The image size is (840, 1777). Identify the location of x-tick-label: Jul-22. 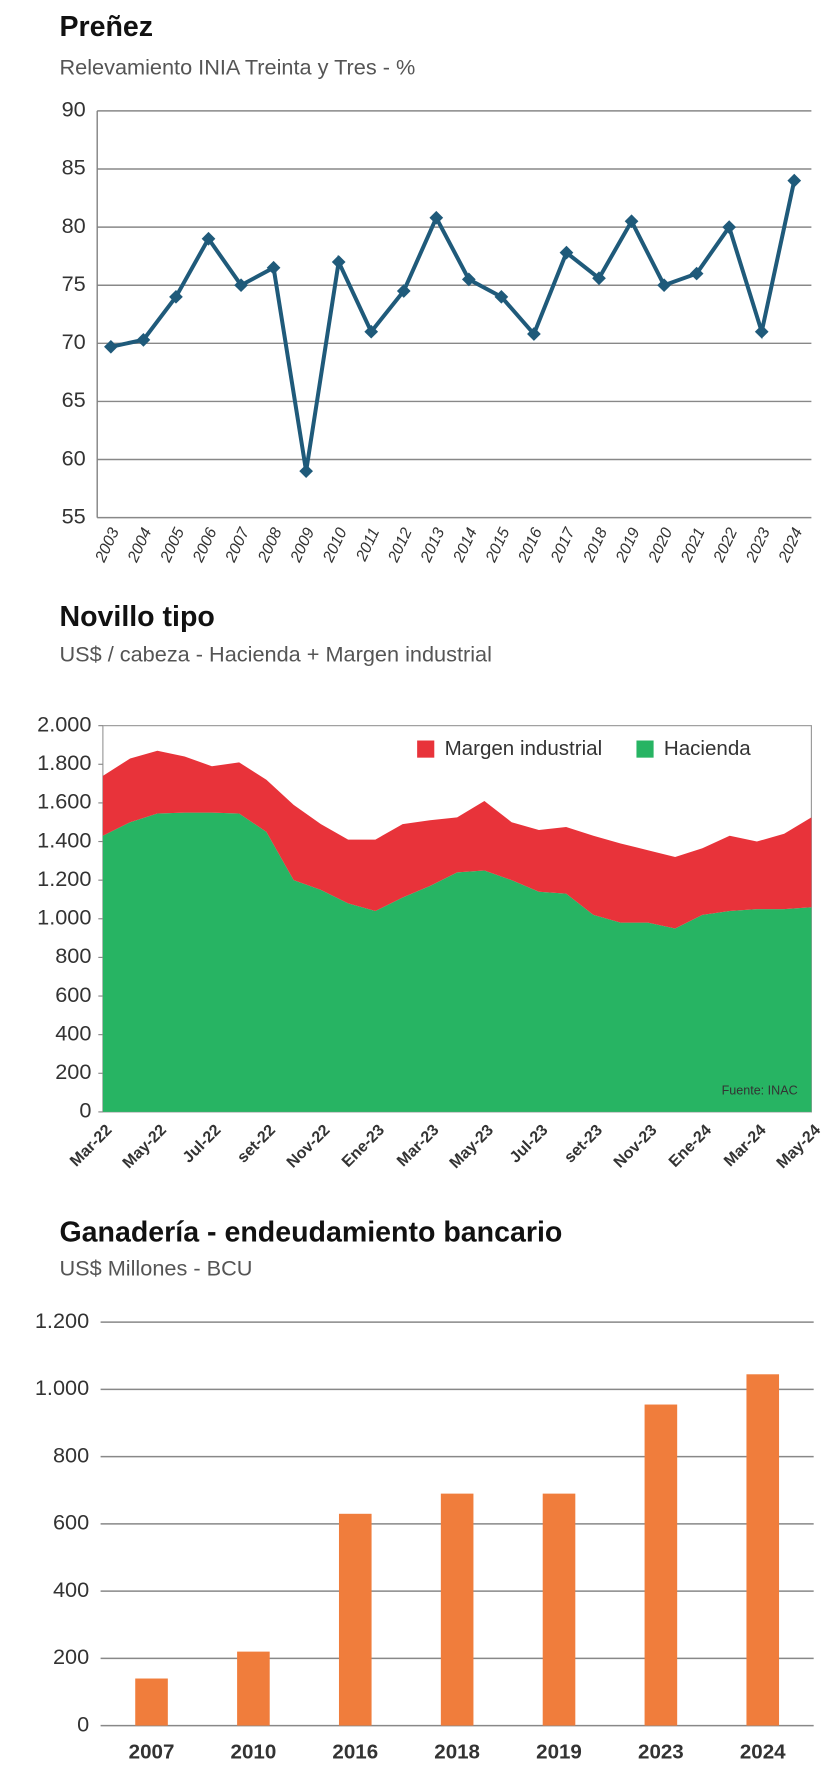
(202, 1144).